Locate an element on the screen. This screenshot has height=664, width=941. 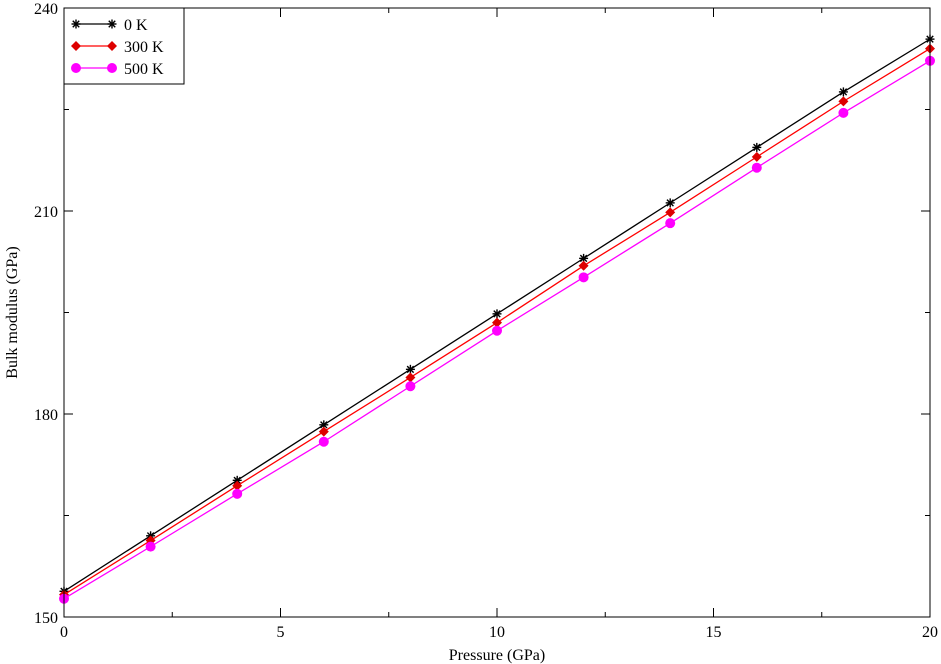
legend: 0 K 300 K 500 K is located at coordinates (124, 46).